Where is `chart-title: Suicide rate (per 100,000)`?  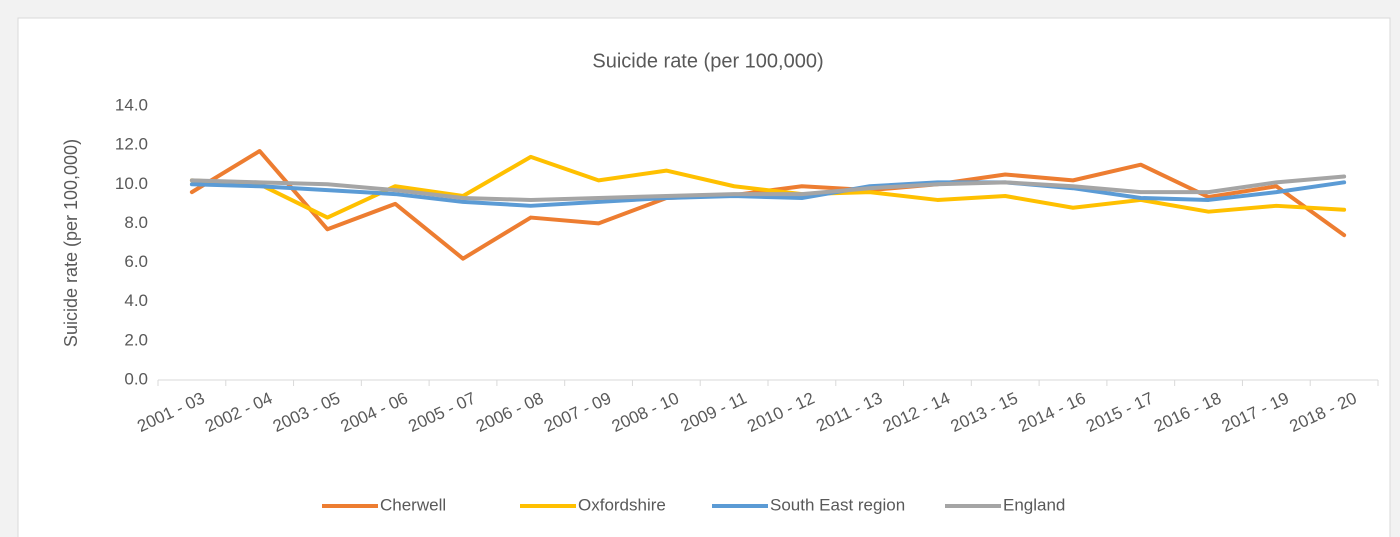
chart-title: Suicide rate (per 100,000) is located at coordinates (707, 61).